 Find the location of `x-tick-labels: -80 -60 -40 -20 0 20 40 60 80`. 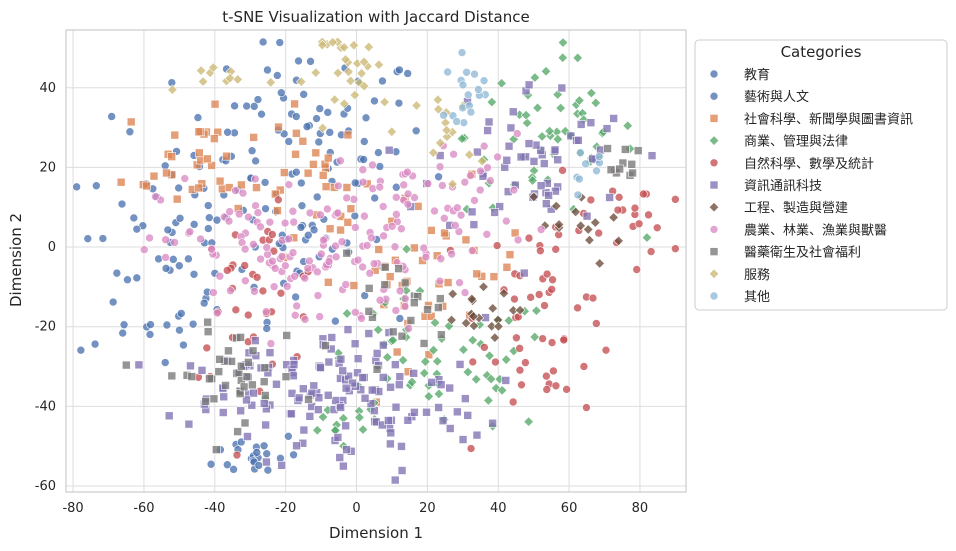

x-tick-labels: -80 -60 -40 -20 0 20 40 60 80 is located at coordinates (355, 508).